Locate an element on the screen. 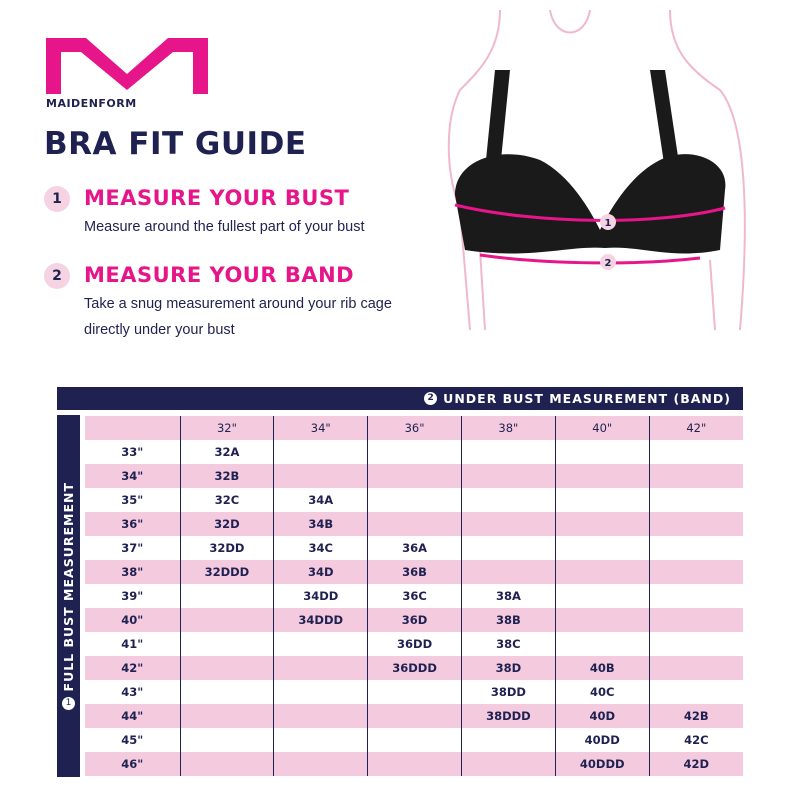 The height and width of the screenshot is (800, 800). bust-label-number: 1 is located at coordinates (68, 704).